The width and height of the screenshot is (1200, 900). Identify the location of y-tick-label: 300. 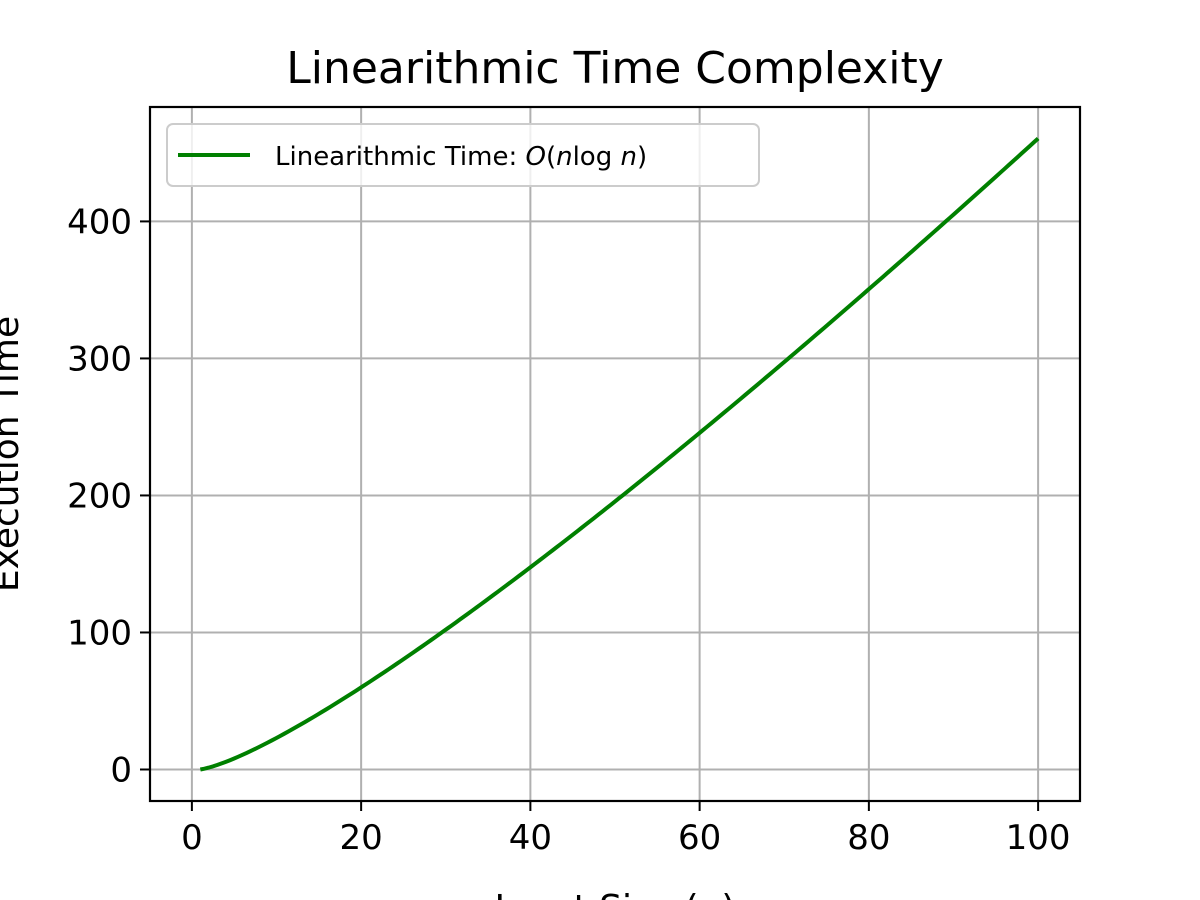
(99, 359).